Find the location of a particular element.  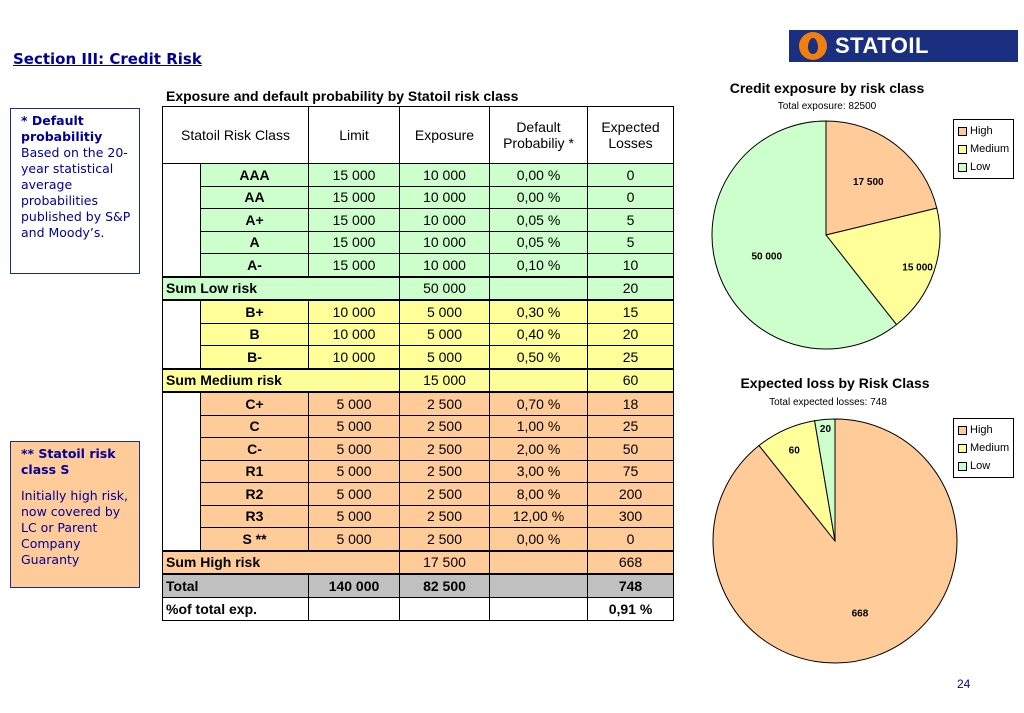

note-heading: ** Statoil risk class S is located at coordinates (68, 461).